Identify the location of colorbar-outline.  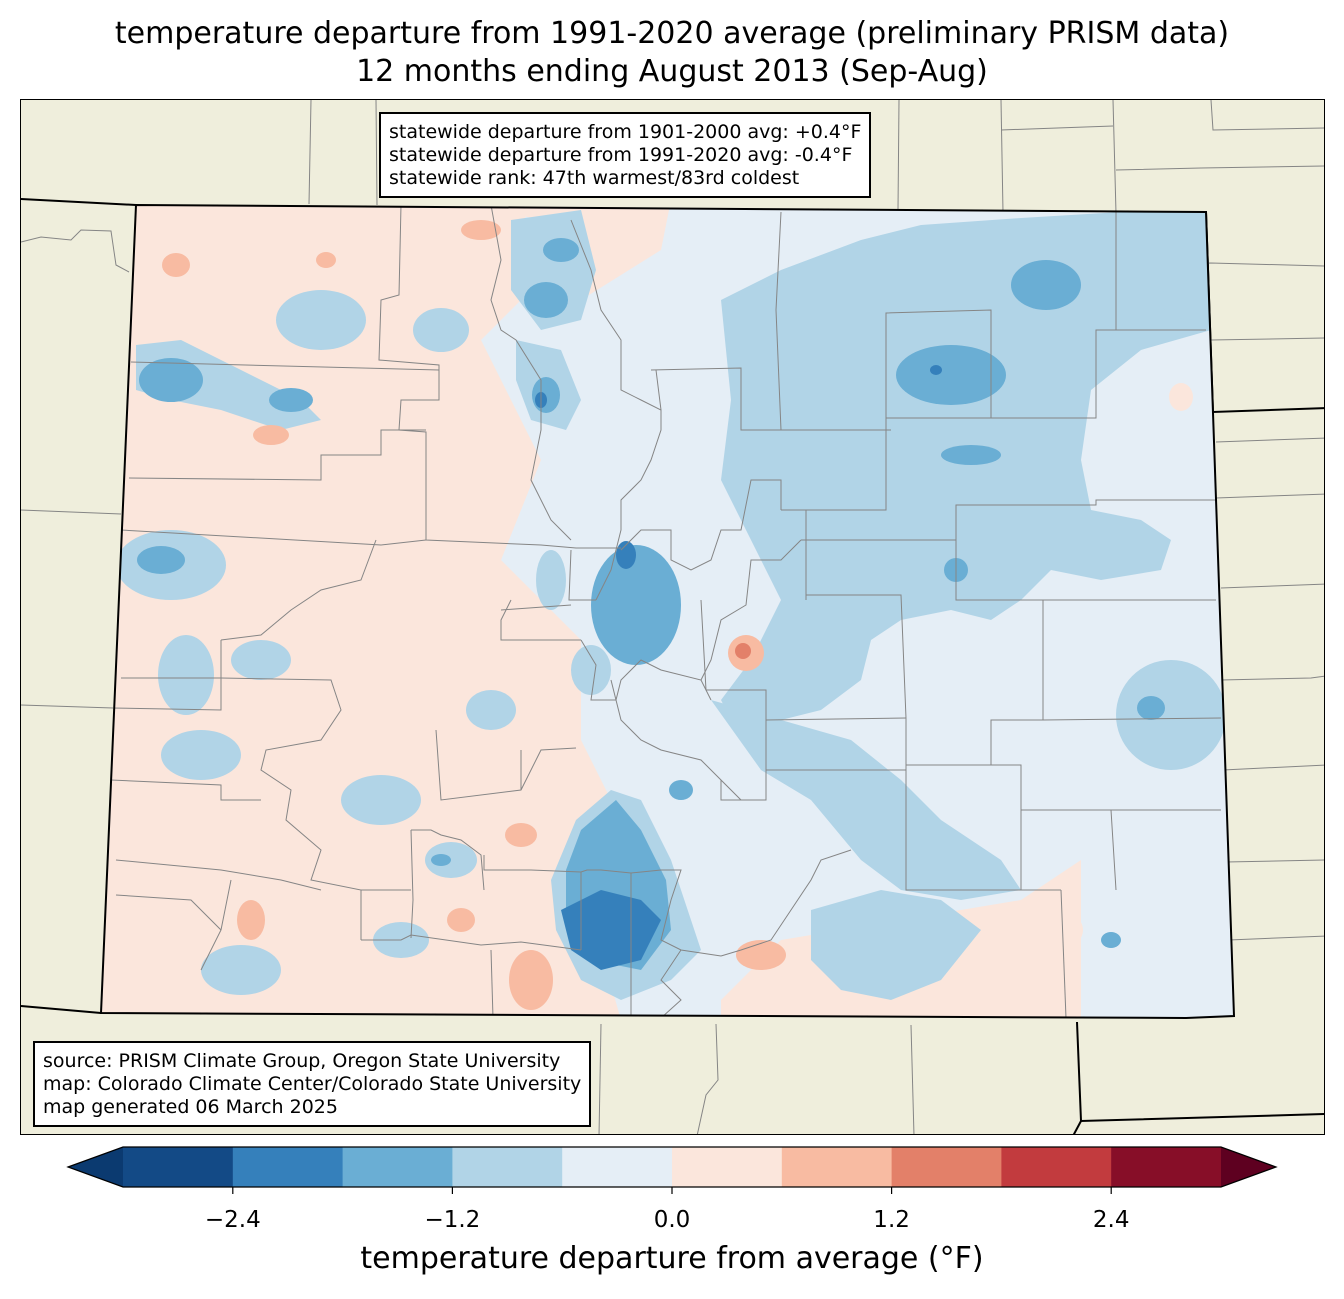
(672, 1167).